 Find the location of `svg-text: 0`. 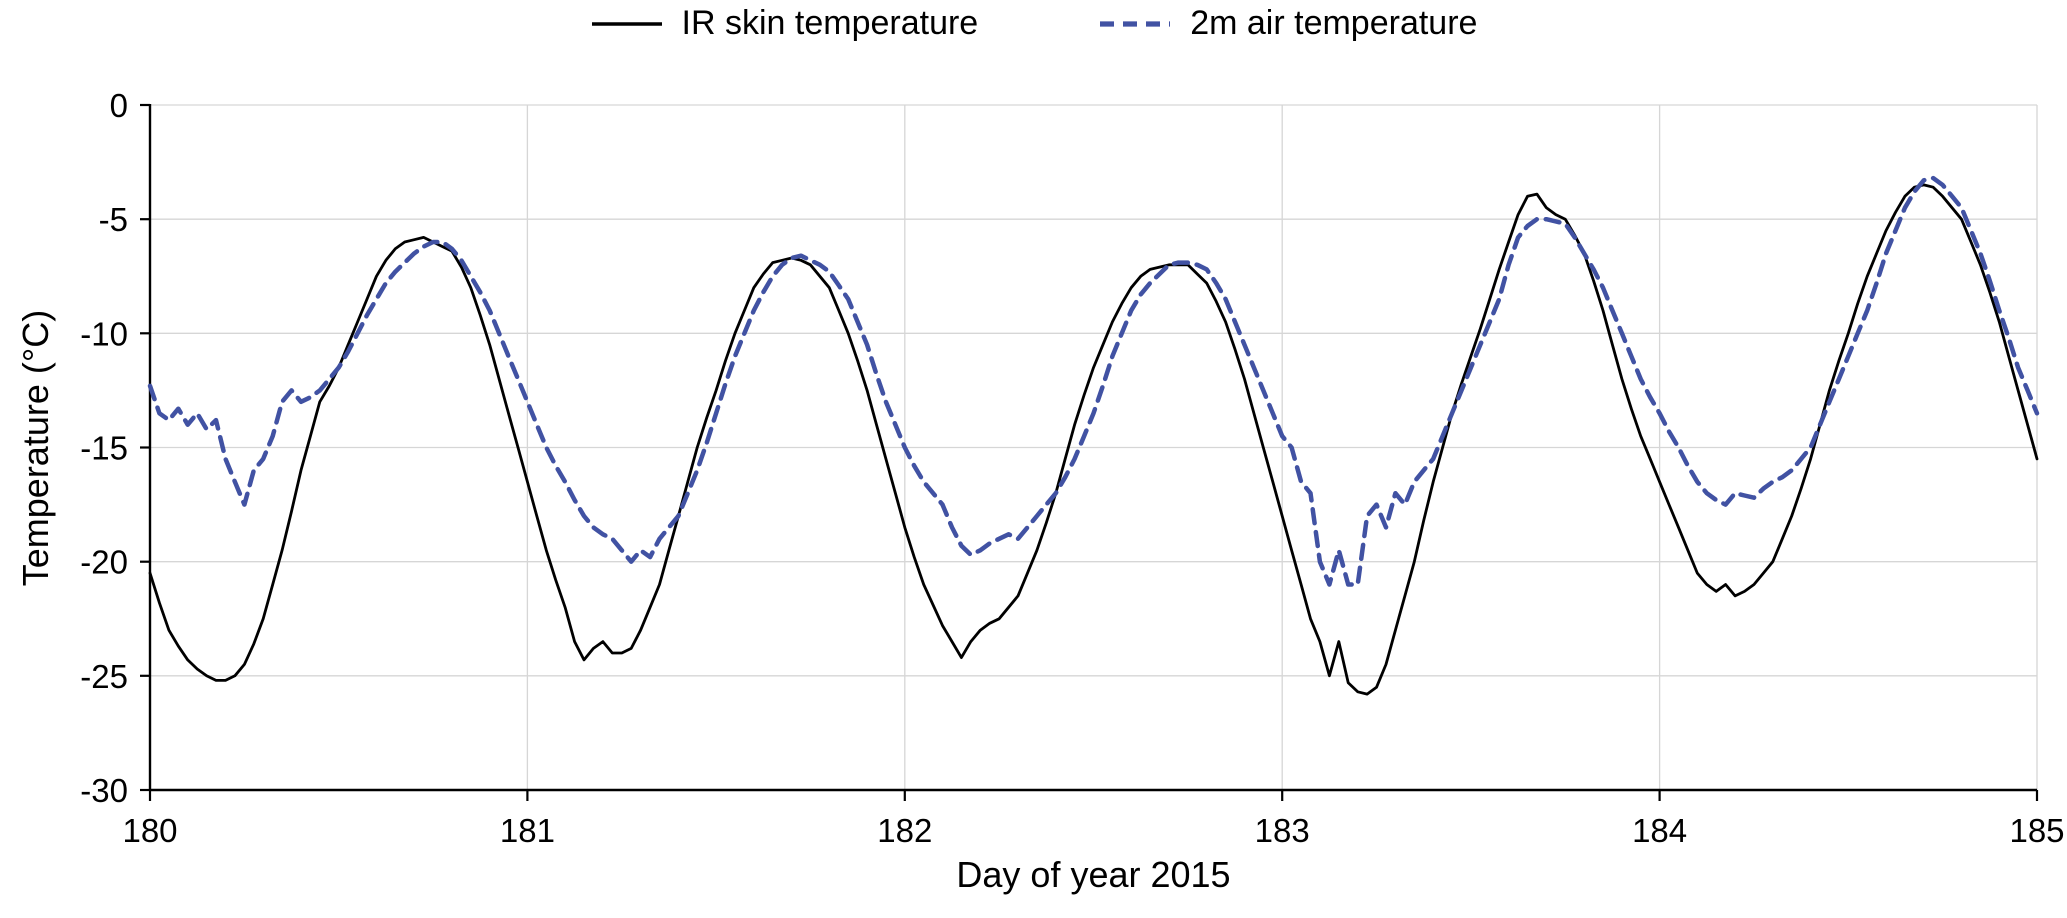

svg-text: 0 is located at coordinates (119, 105).